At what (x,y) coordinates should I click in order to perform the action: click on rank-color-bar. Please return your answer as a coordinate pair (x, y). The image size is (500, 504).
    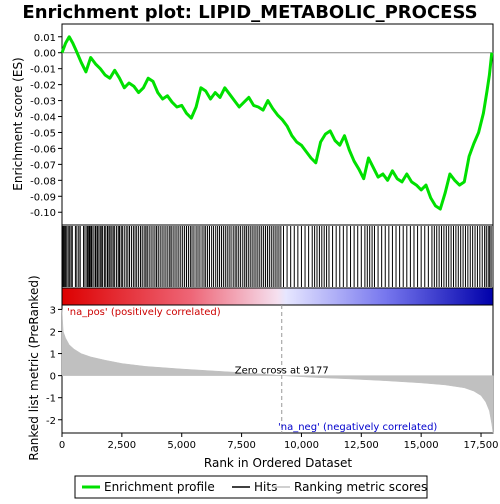
    Looking at the image, I should click on (277, 296).